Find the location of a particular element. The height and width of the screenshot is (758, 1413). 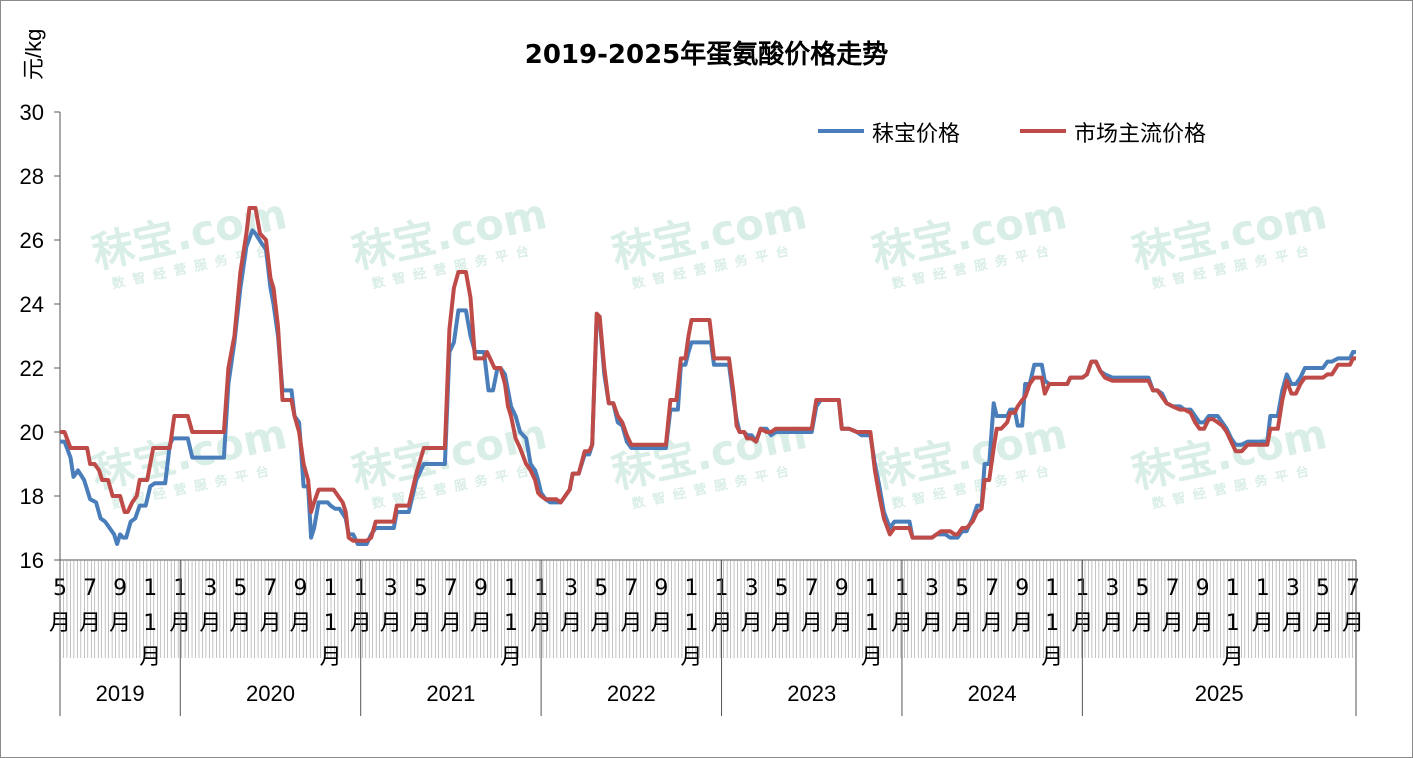

legend-label-mobao: 秣宝价格 is located at coordinates (916, 134).